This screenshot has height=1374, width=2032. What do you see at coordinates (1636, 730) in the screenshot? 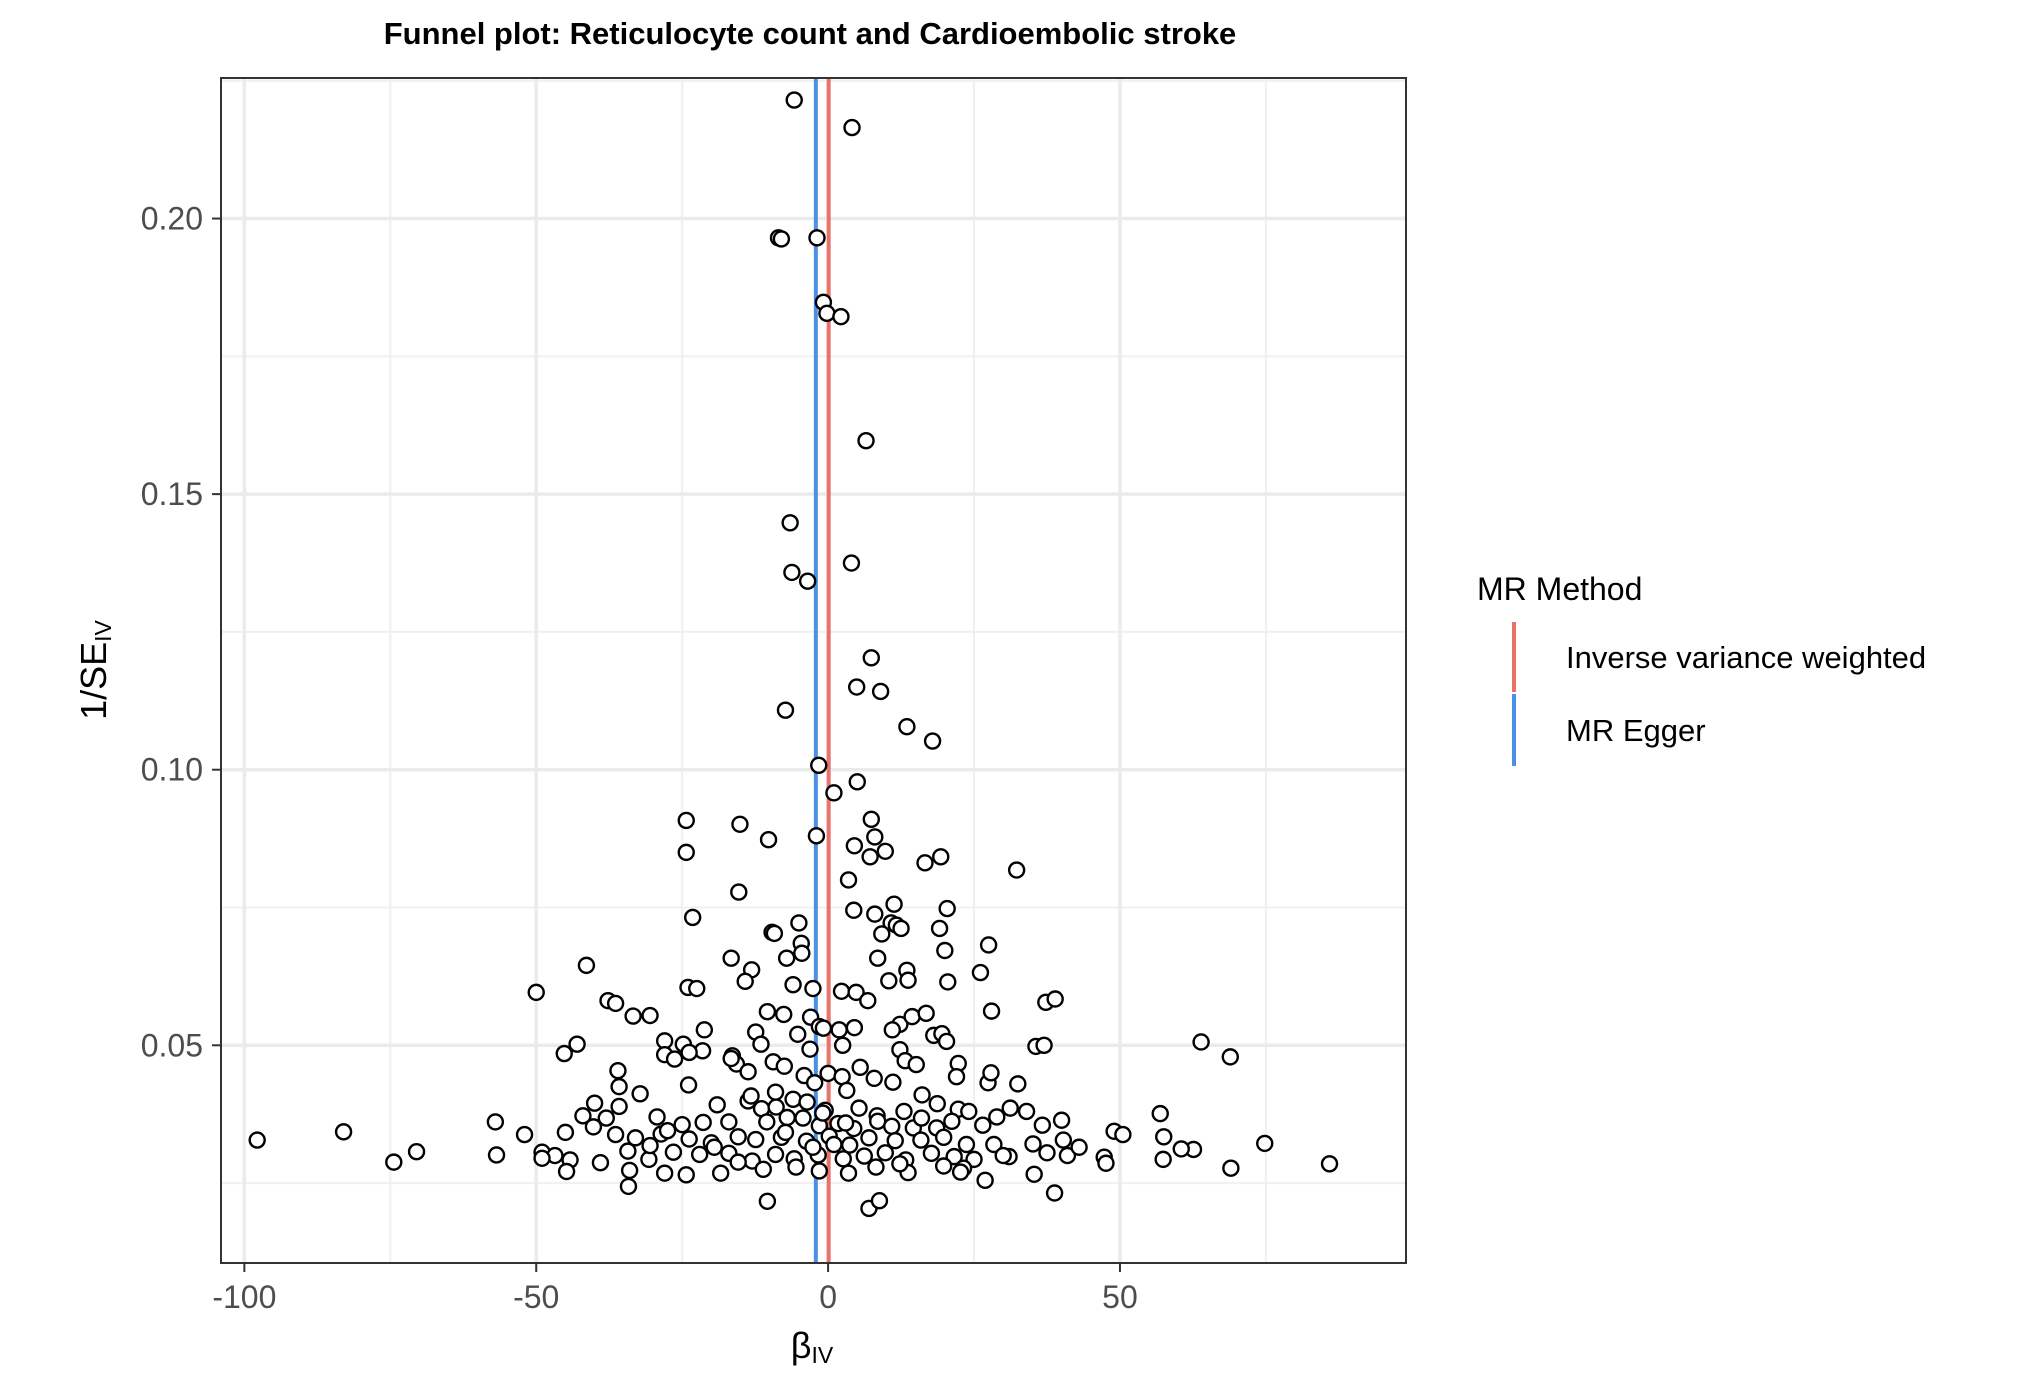
I see `legend-label-egger: MR Egger` at bounding box center [1636, 730].